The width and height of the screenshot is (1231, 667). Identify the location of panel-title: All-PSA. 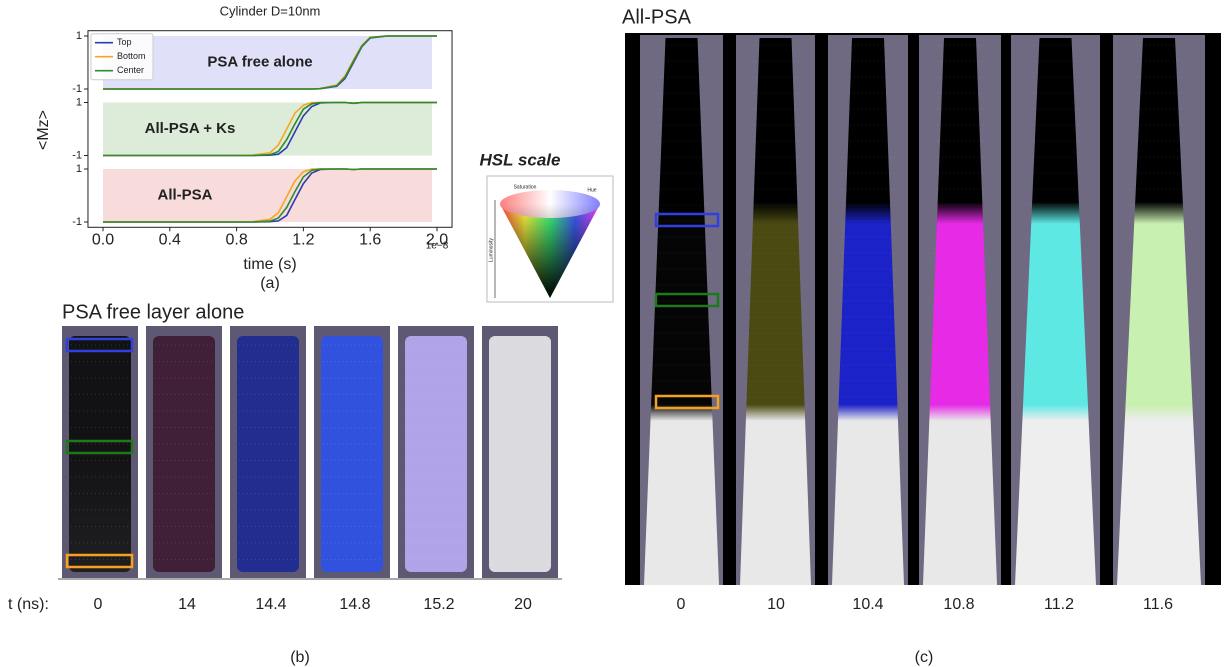
(657, 17).